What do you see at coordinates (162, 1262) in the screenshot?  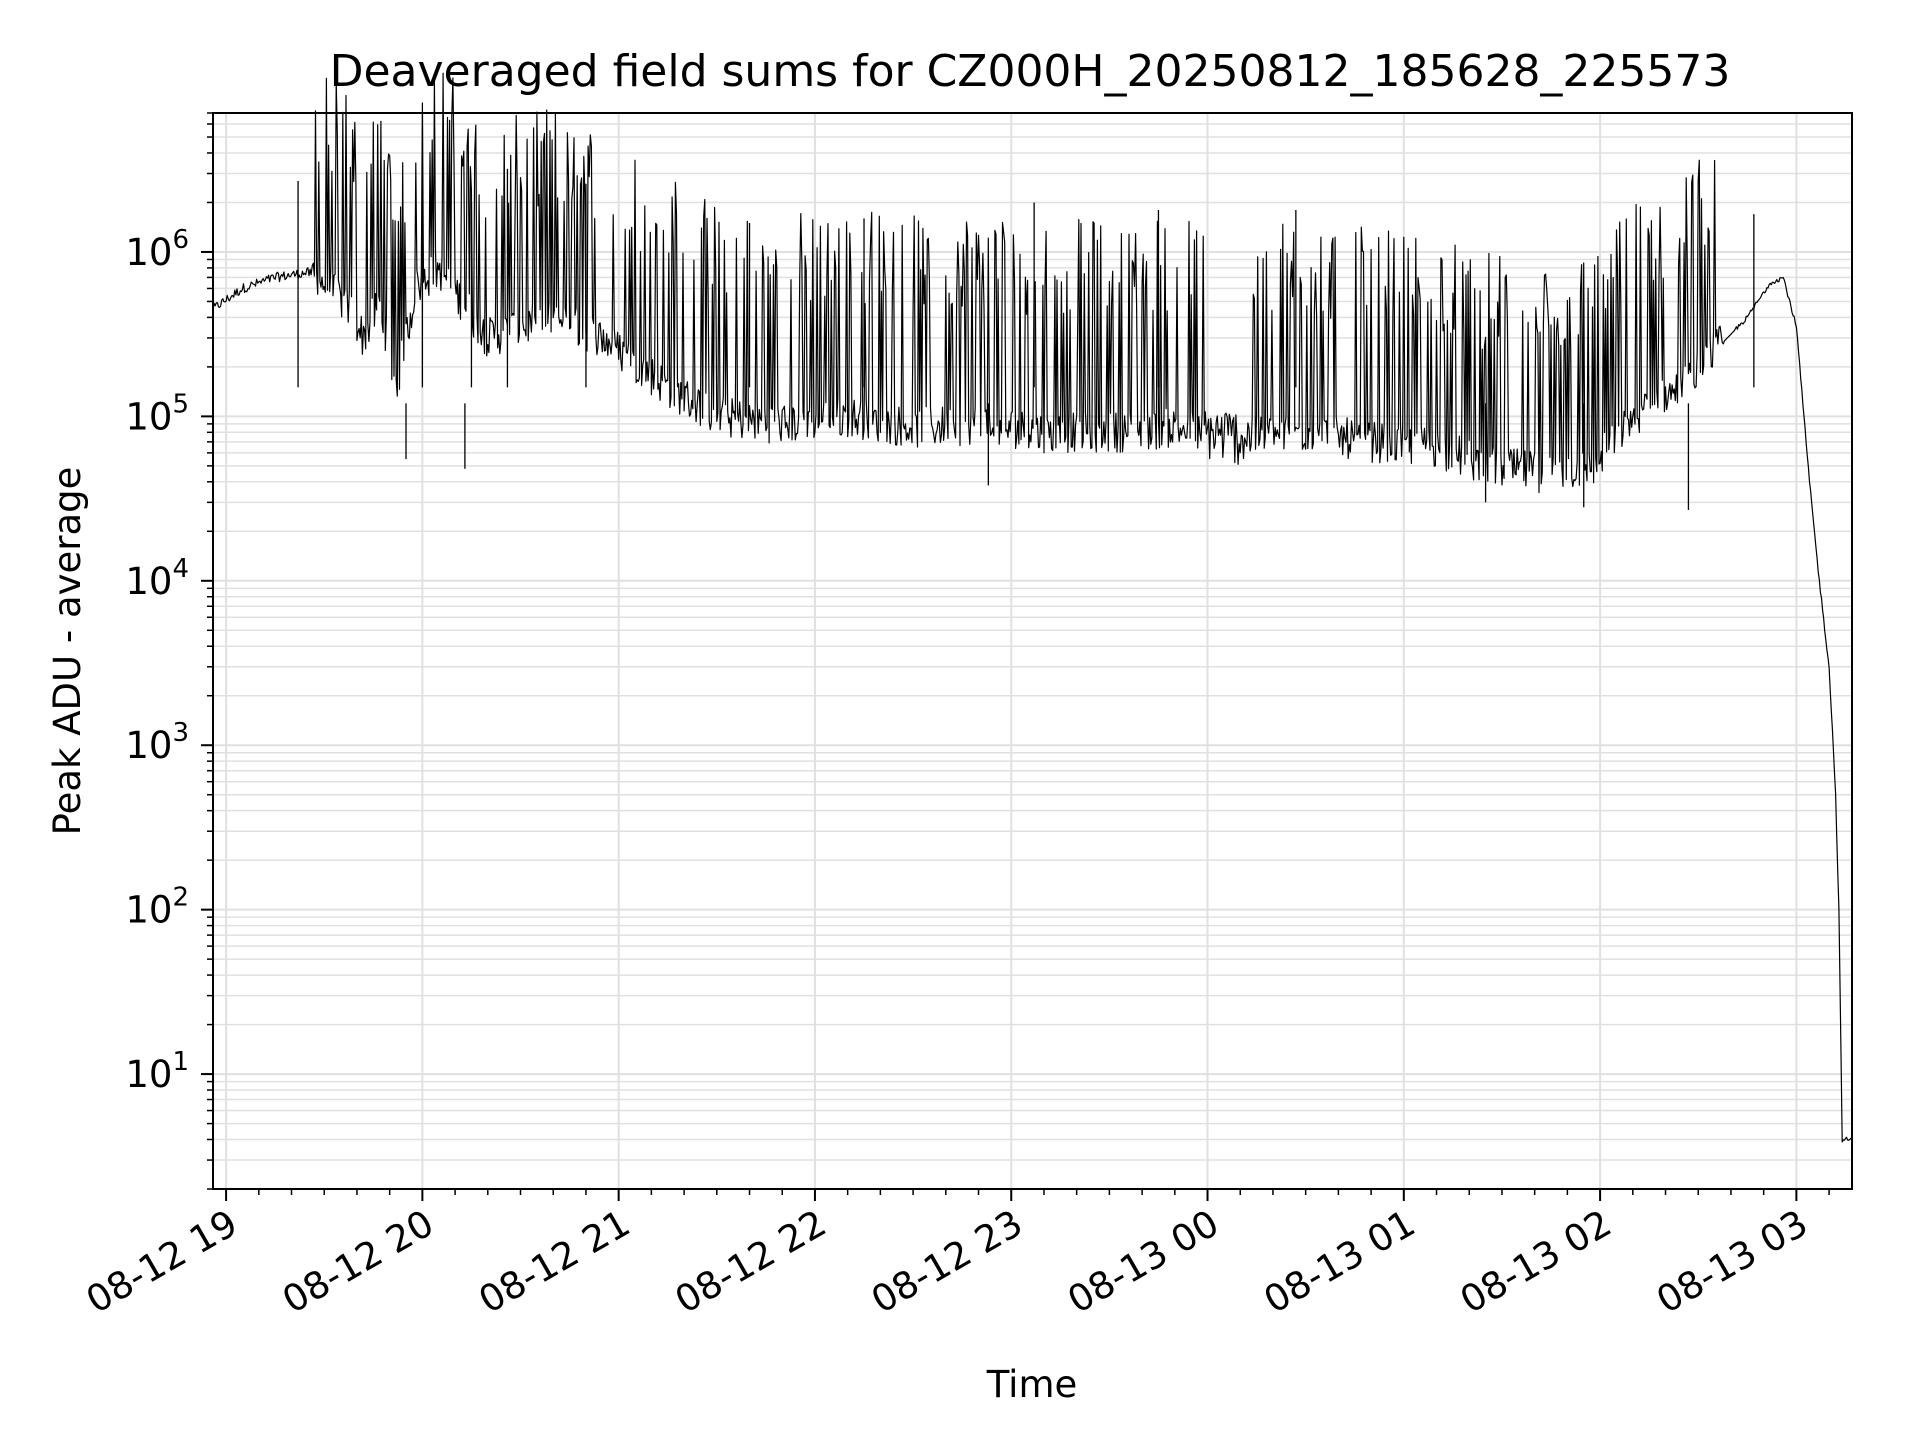 I see `x-tick-label: 08-12 19` at bounding box center [162, 1262].